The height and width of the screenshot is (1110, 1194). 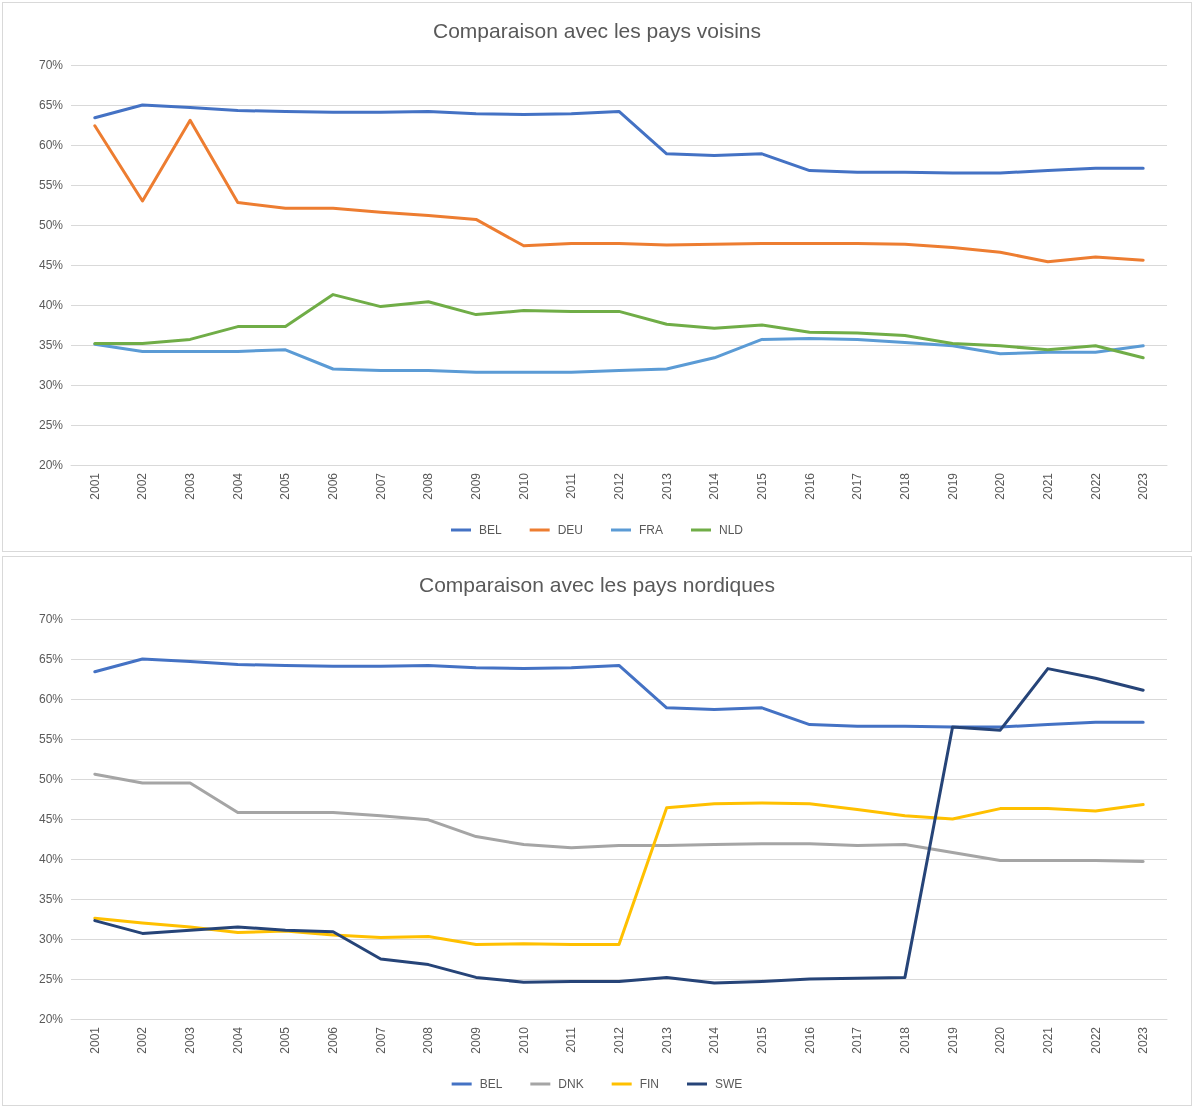 What do you see at coordinates (649, 1084) in the screenshot?
I see `legend-label: FIN` at bounding box center [649, 1084].